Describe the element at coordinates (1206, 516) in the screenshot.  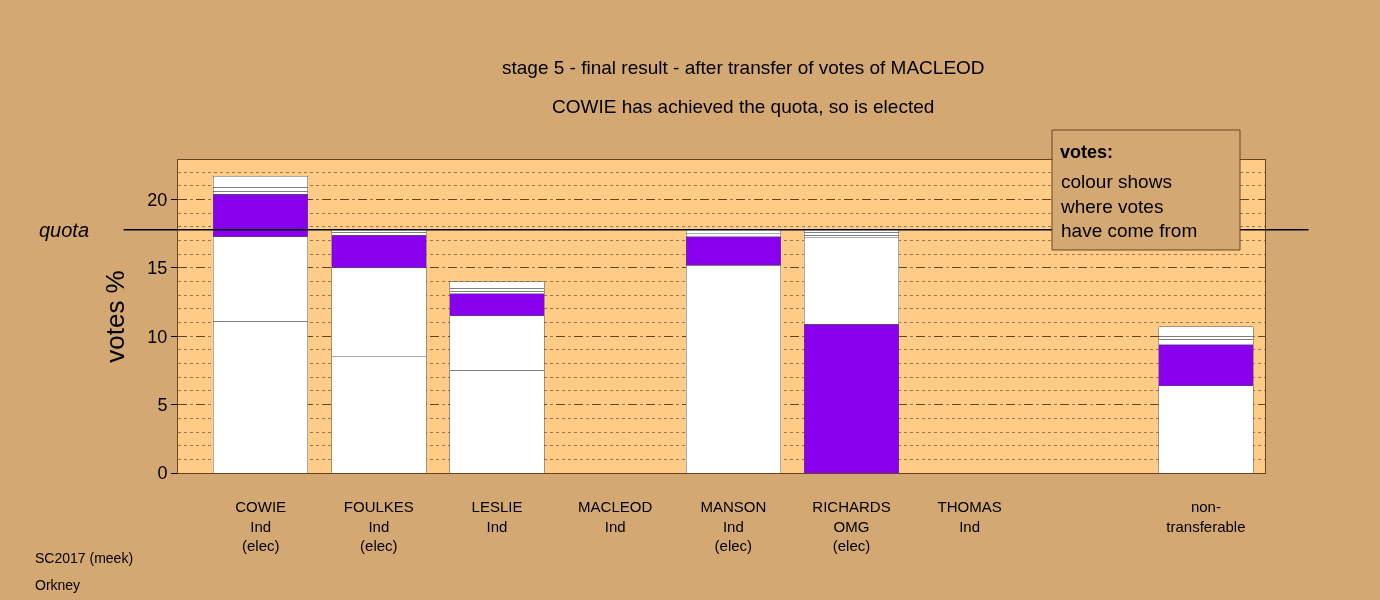
I see `x-tick-label: non- transferable` at that location.